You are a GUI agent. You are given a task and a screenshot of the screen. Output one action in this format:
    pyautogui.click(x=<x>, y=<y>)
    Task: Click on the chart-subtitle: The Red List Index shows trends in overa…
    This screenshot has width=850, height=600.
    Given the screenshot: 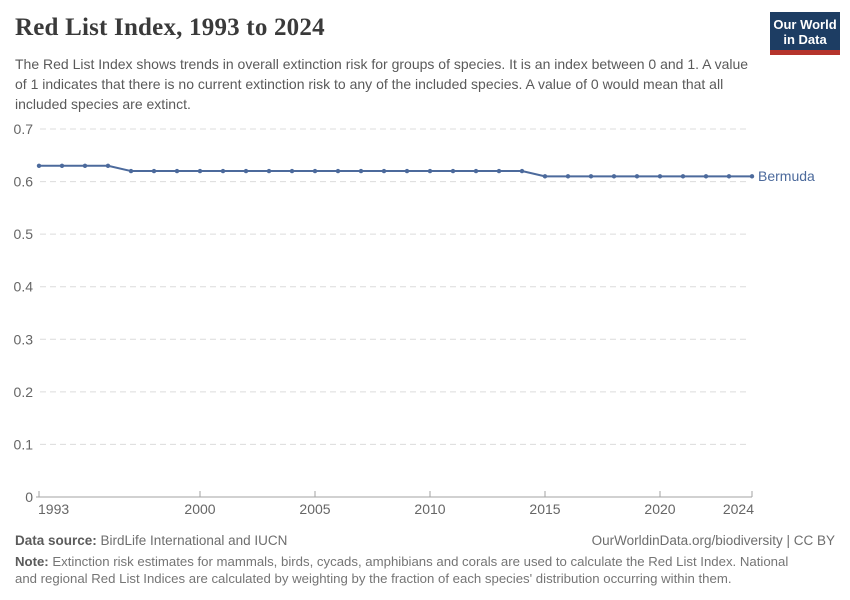 What is the action you would take?
    pyautogui.click(x=382, y=84)
    